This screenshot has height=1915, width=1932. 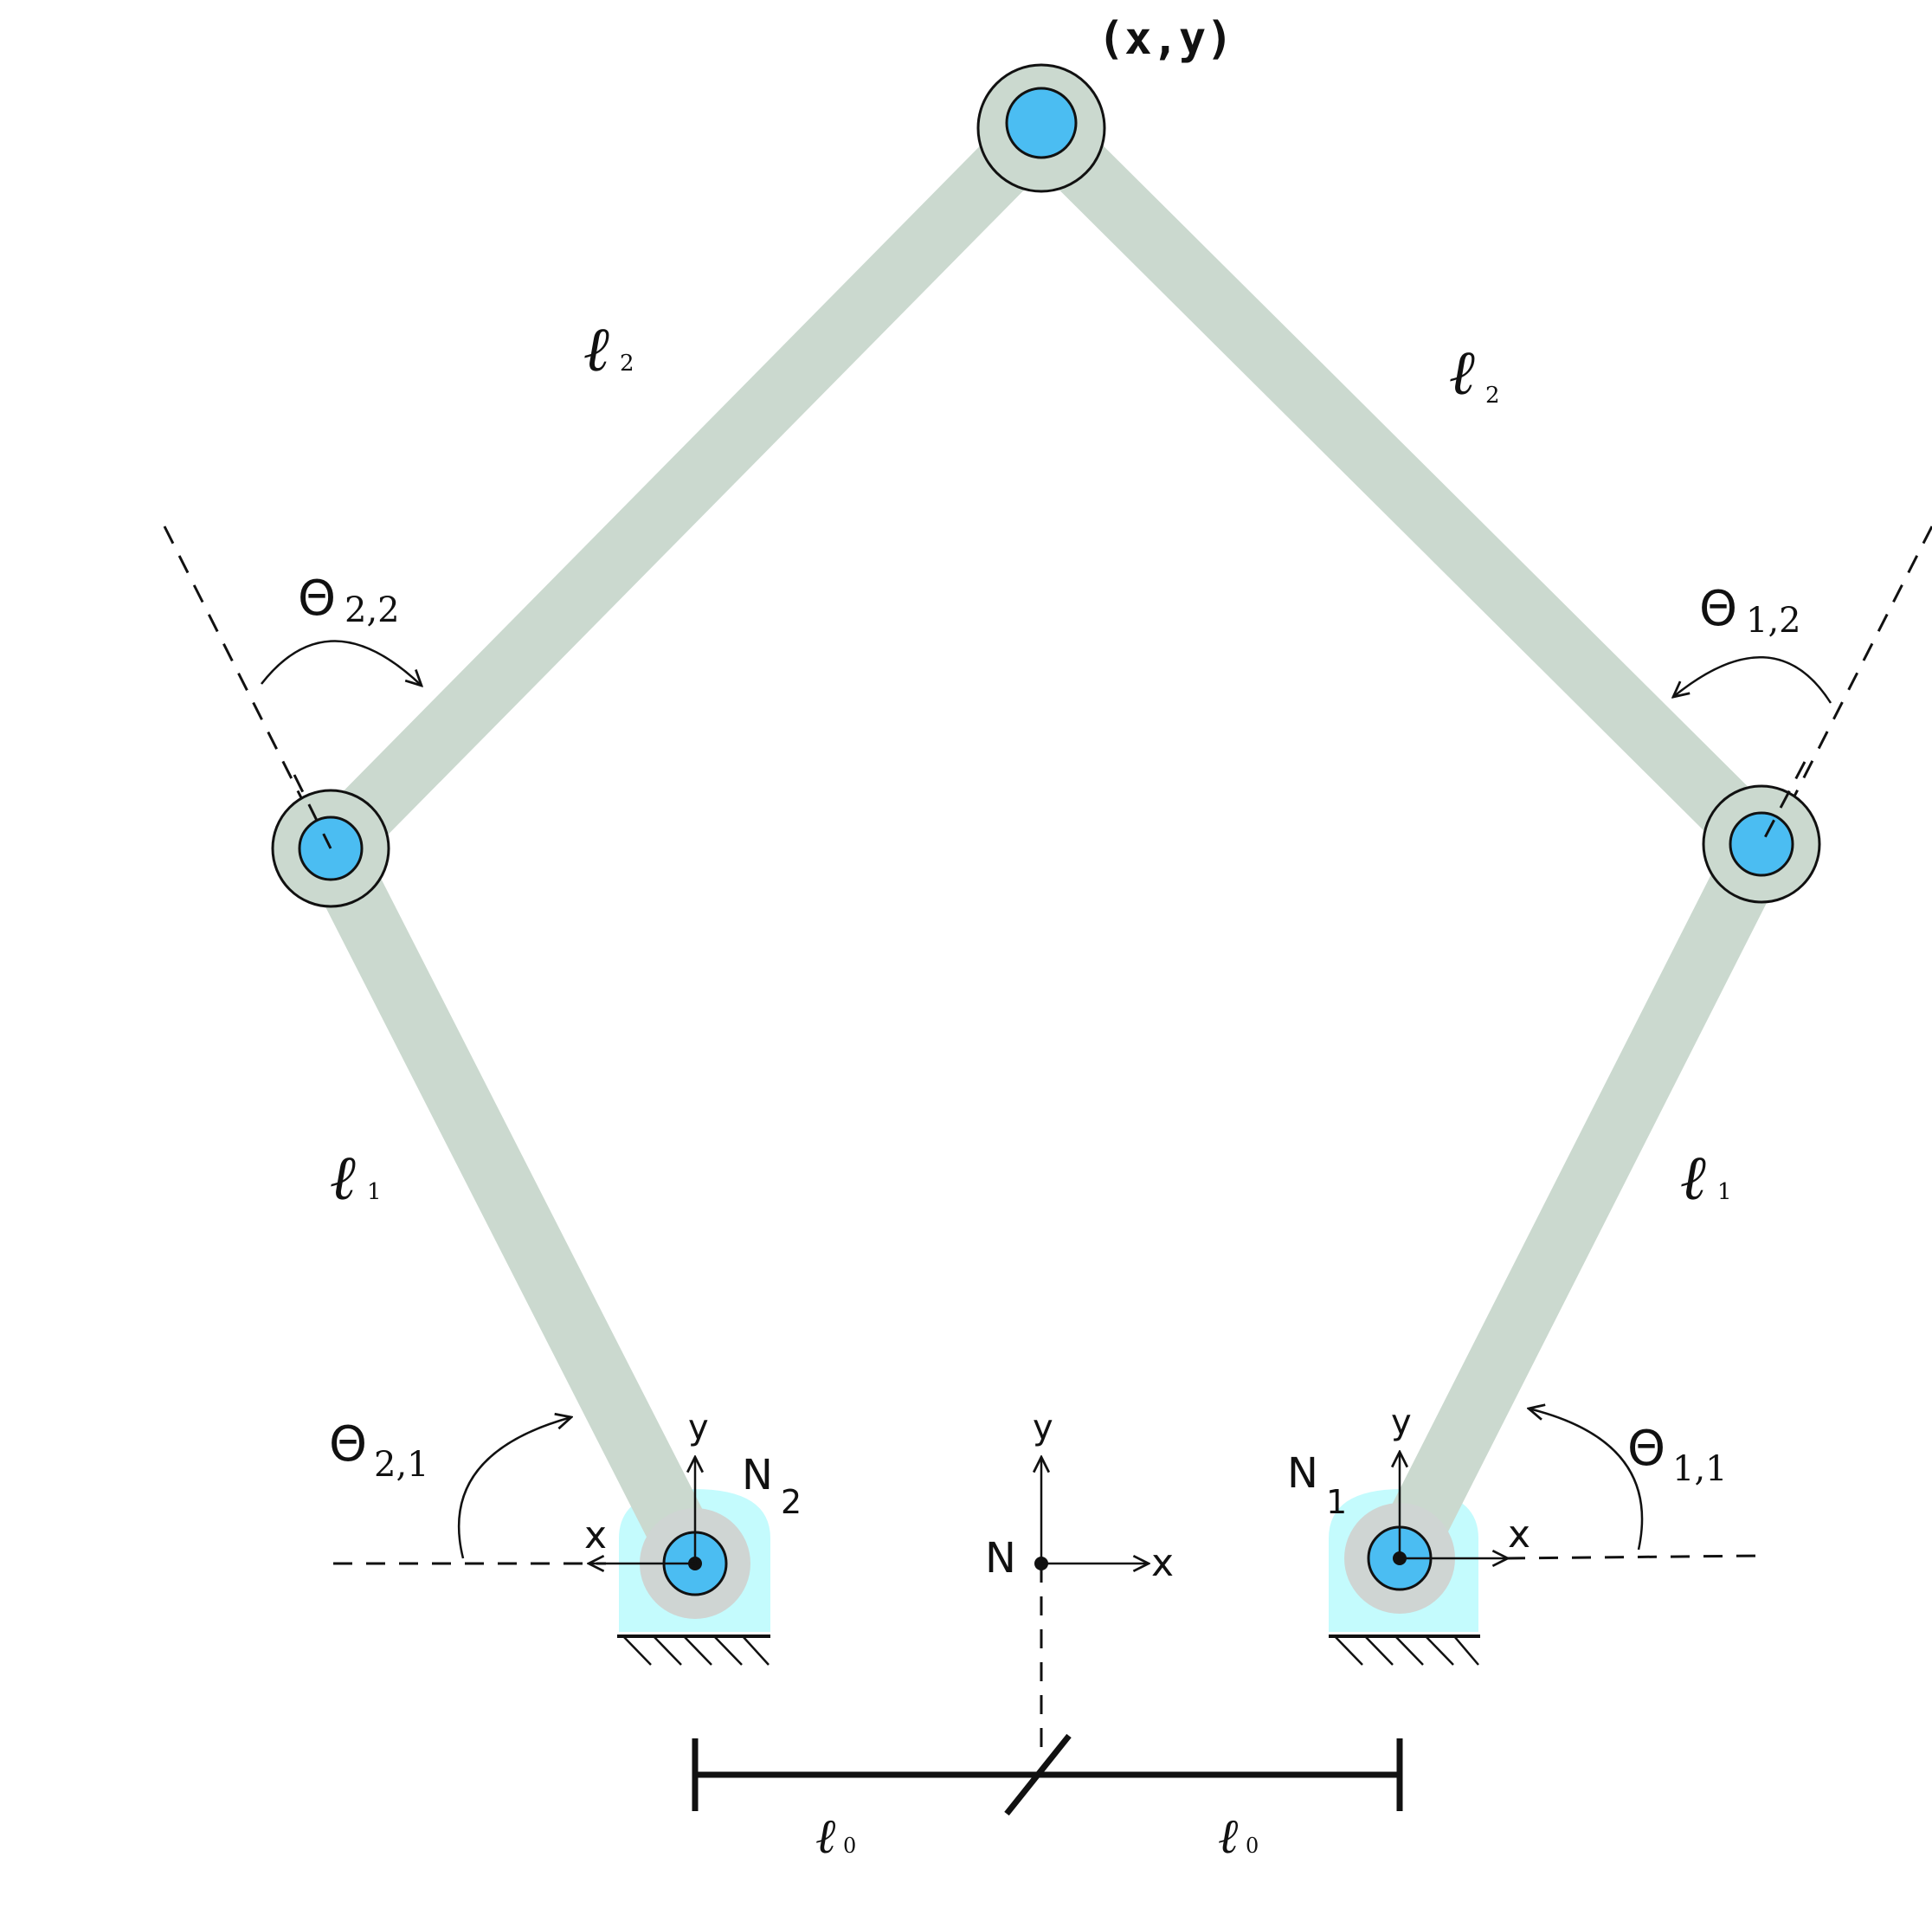 I want to click on label-theta-1-2: Θ 1,2, so click(x=1750, y=611).